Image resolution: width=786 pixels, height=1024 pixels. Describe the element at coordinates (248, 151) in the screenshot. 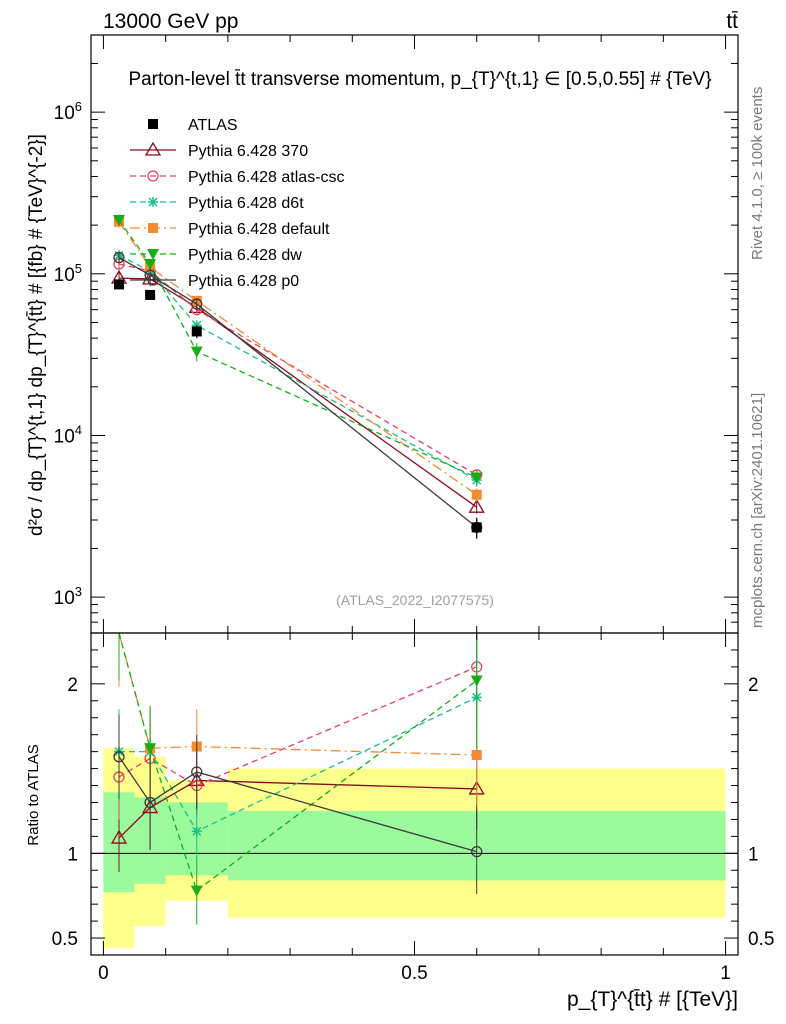

I see `legend-label-1: Pythia 6.428 370` at that location.